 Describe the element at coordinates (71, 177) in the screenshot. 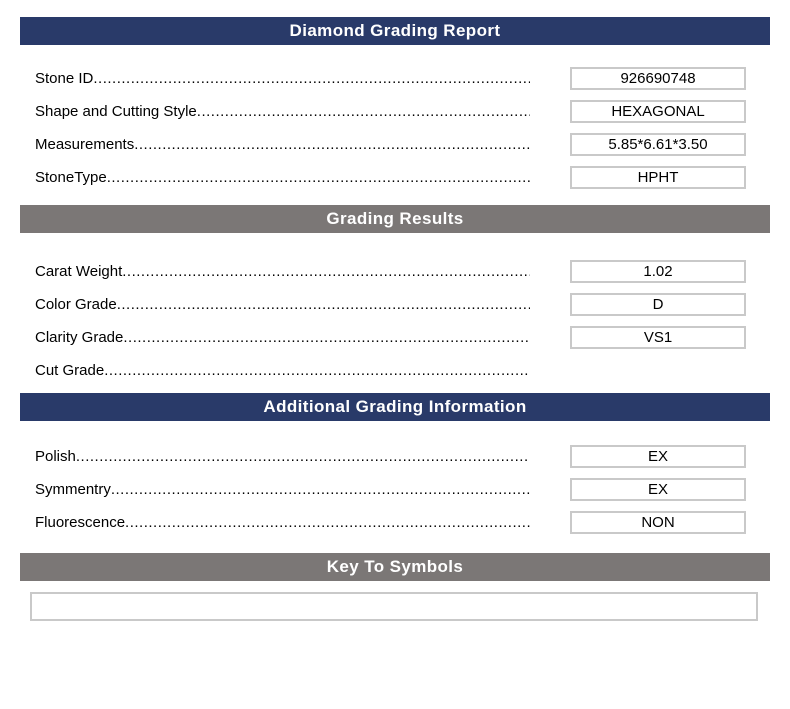

I see `field-label: StoneType` at that location.